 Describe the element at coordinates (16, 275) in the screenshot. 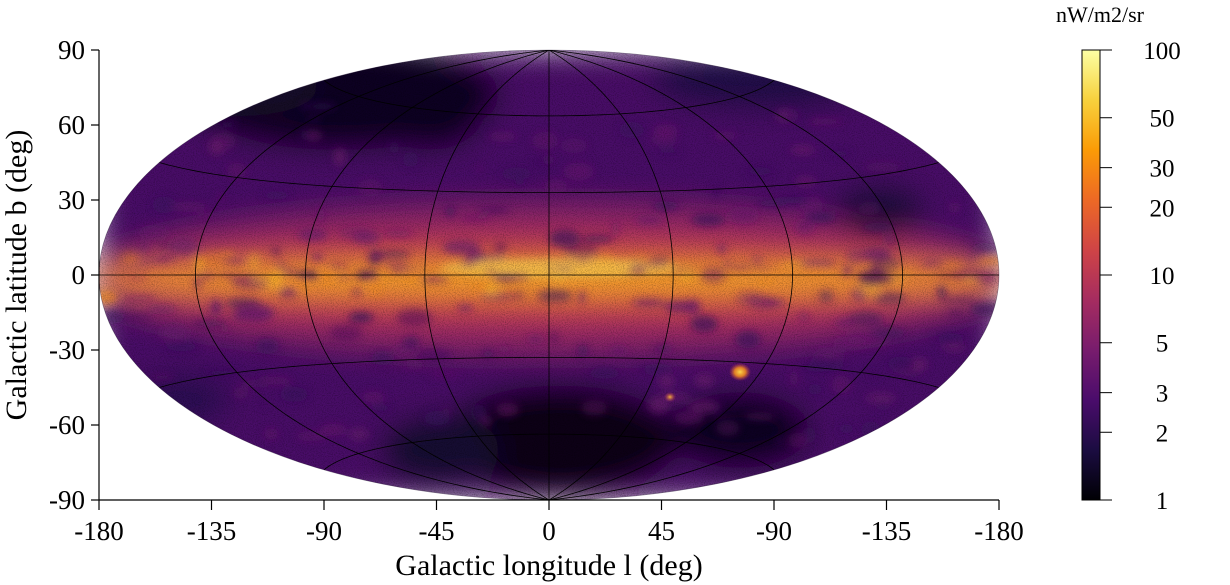

I see `y-axis-title: Galactic latitude b (deg)` at that location.